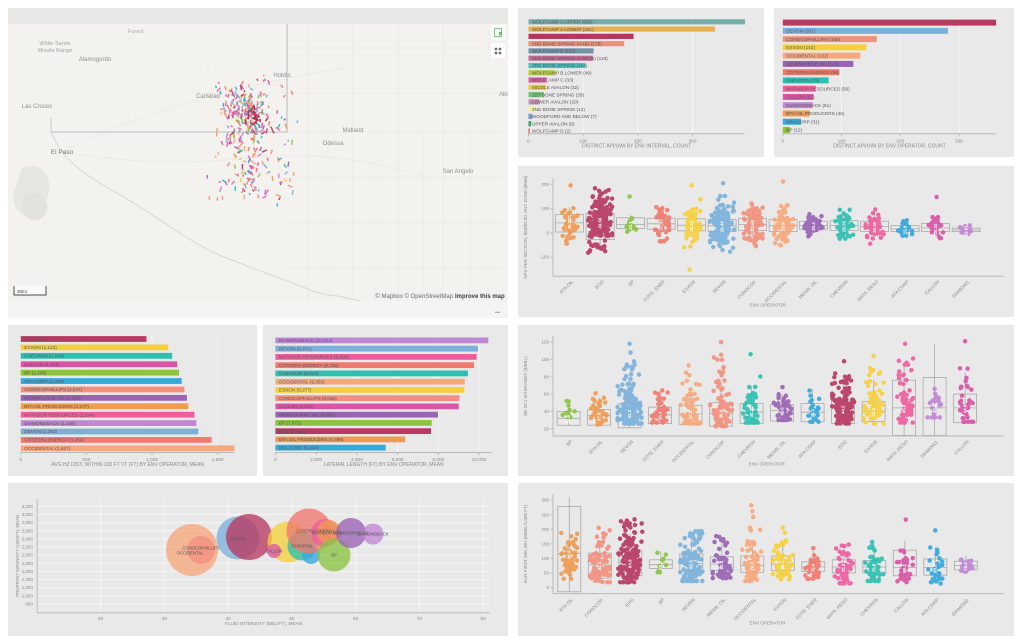 This screenshot has width=1024, height=644. What do you see at coordinates (200, 548) in the screenshot?
I see `svg-text: CONOCOPHILLIPS` at bounding box center [200, 548].